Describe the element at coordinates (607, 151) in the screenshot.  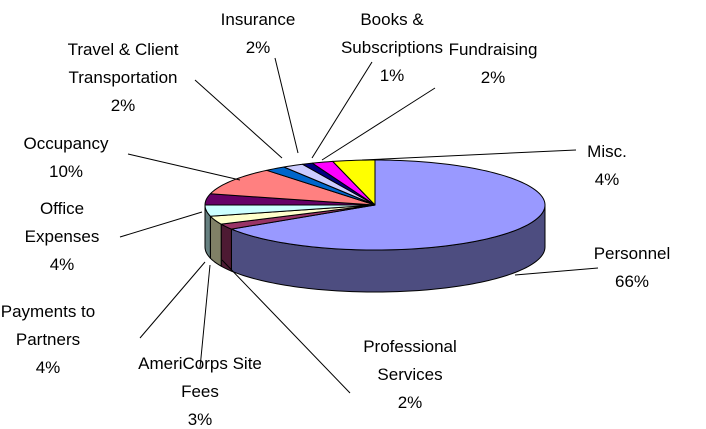
I see `category-label: Misc.` at that location.